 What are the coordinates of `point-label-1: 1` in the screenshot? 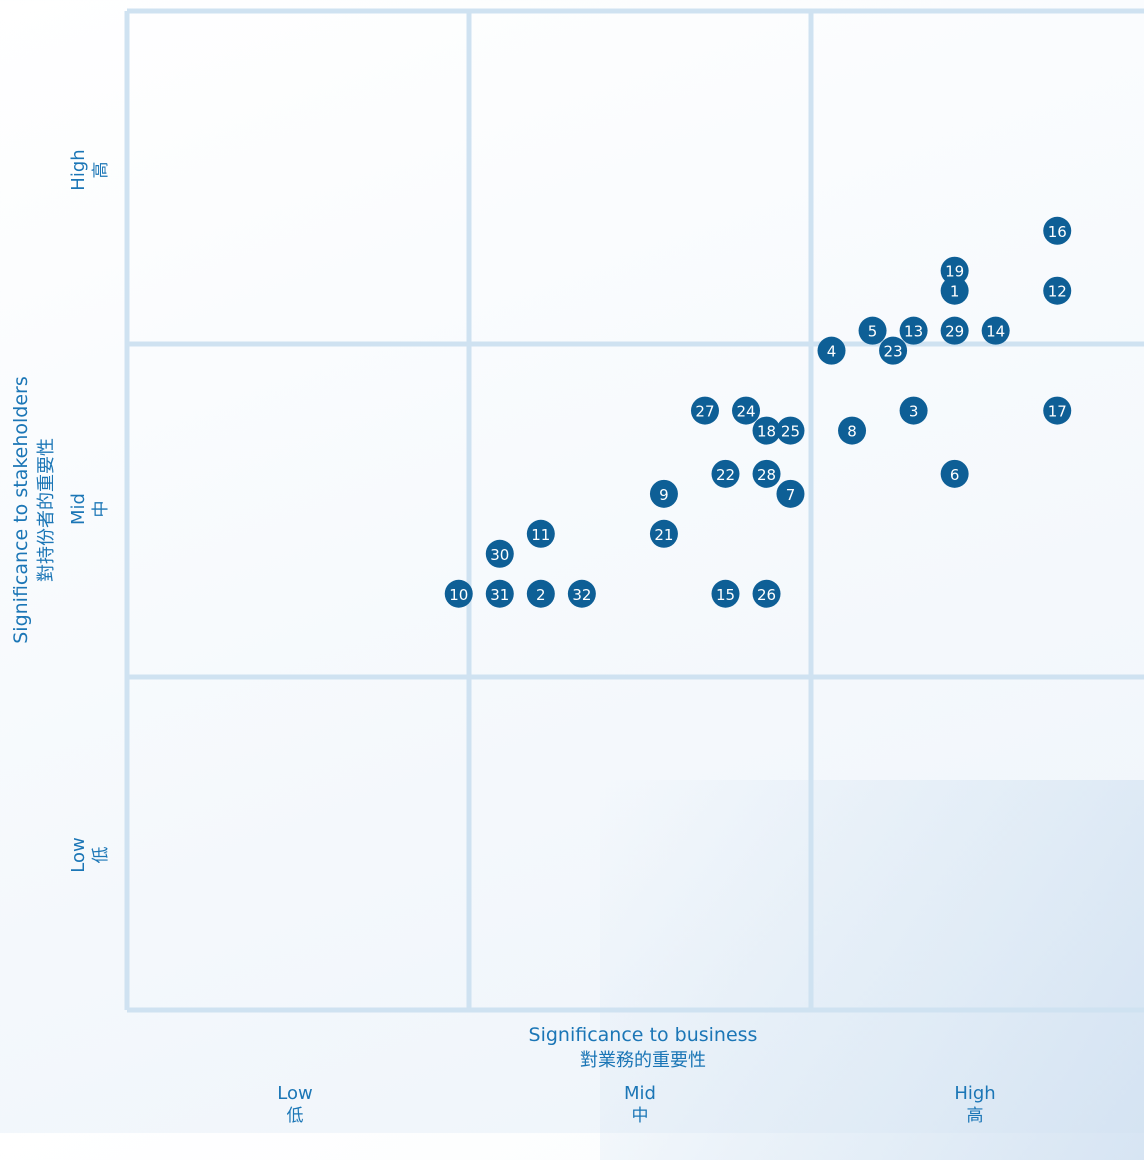 It's located at (955, 292).